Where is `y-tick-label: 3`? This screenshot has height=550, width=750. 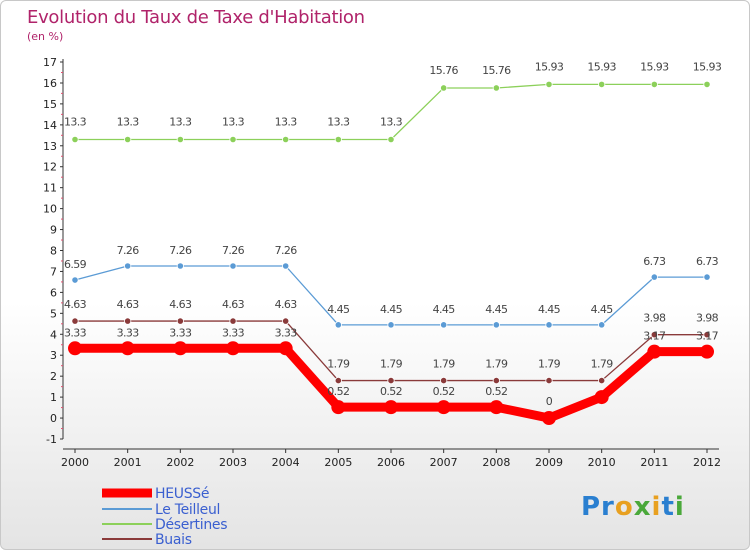
y-tick-label: 3 is located at coordinates (53, 355).